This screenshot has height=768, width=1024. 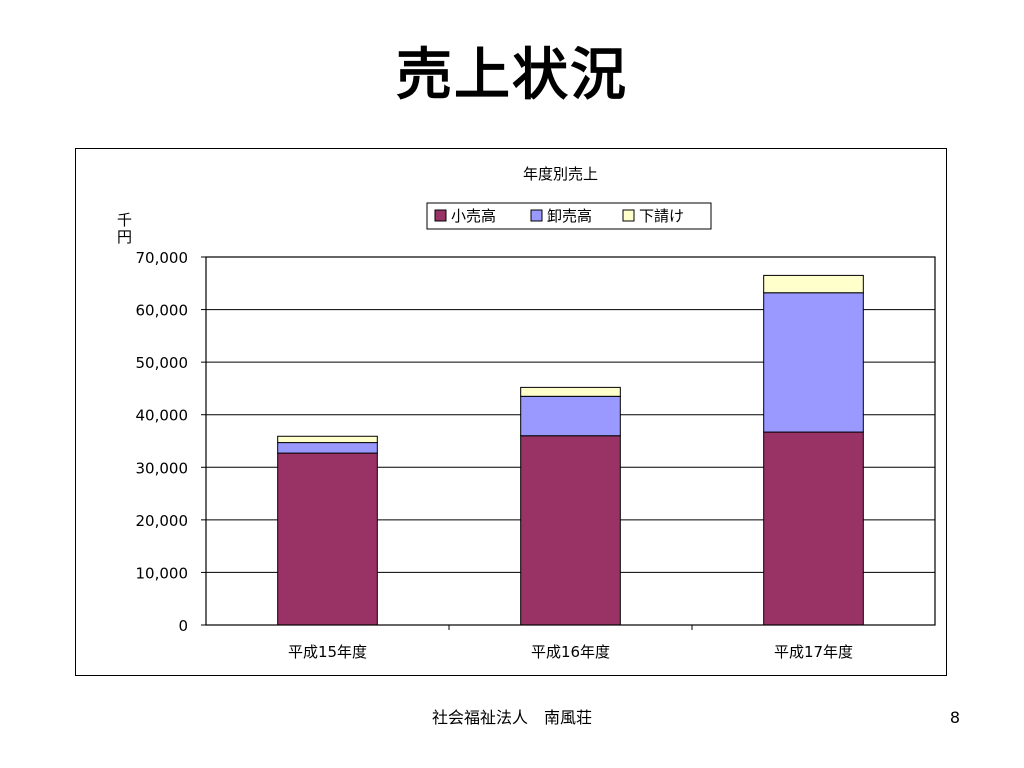 I want to click on y-tick-label-60000: 60,000, so click(x=162, y=311).